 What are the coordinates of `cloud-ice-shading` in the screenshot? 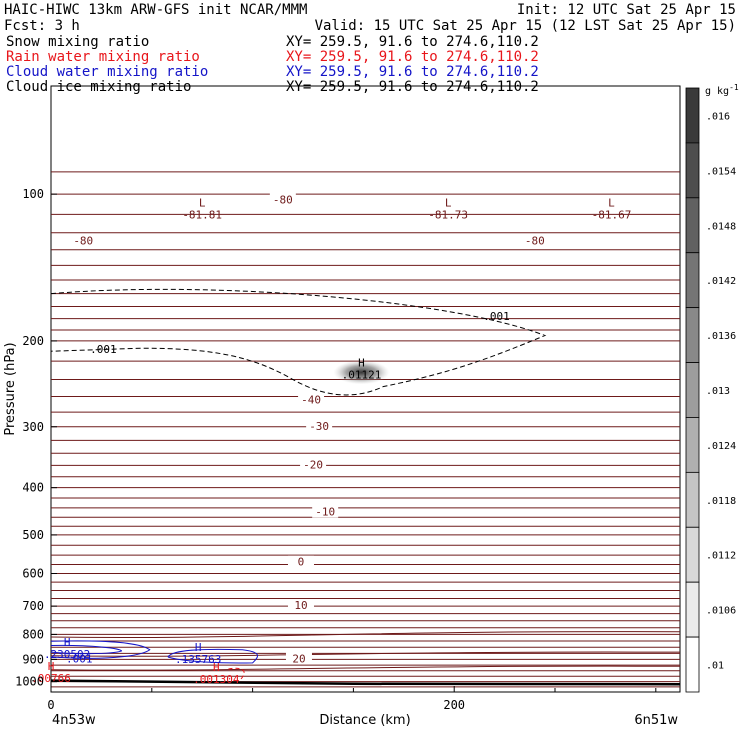 It's located at (361, 372).